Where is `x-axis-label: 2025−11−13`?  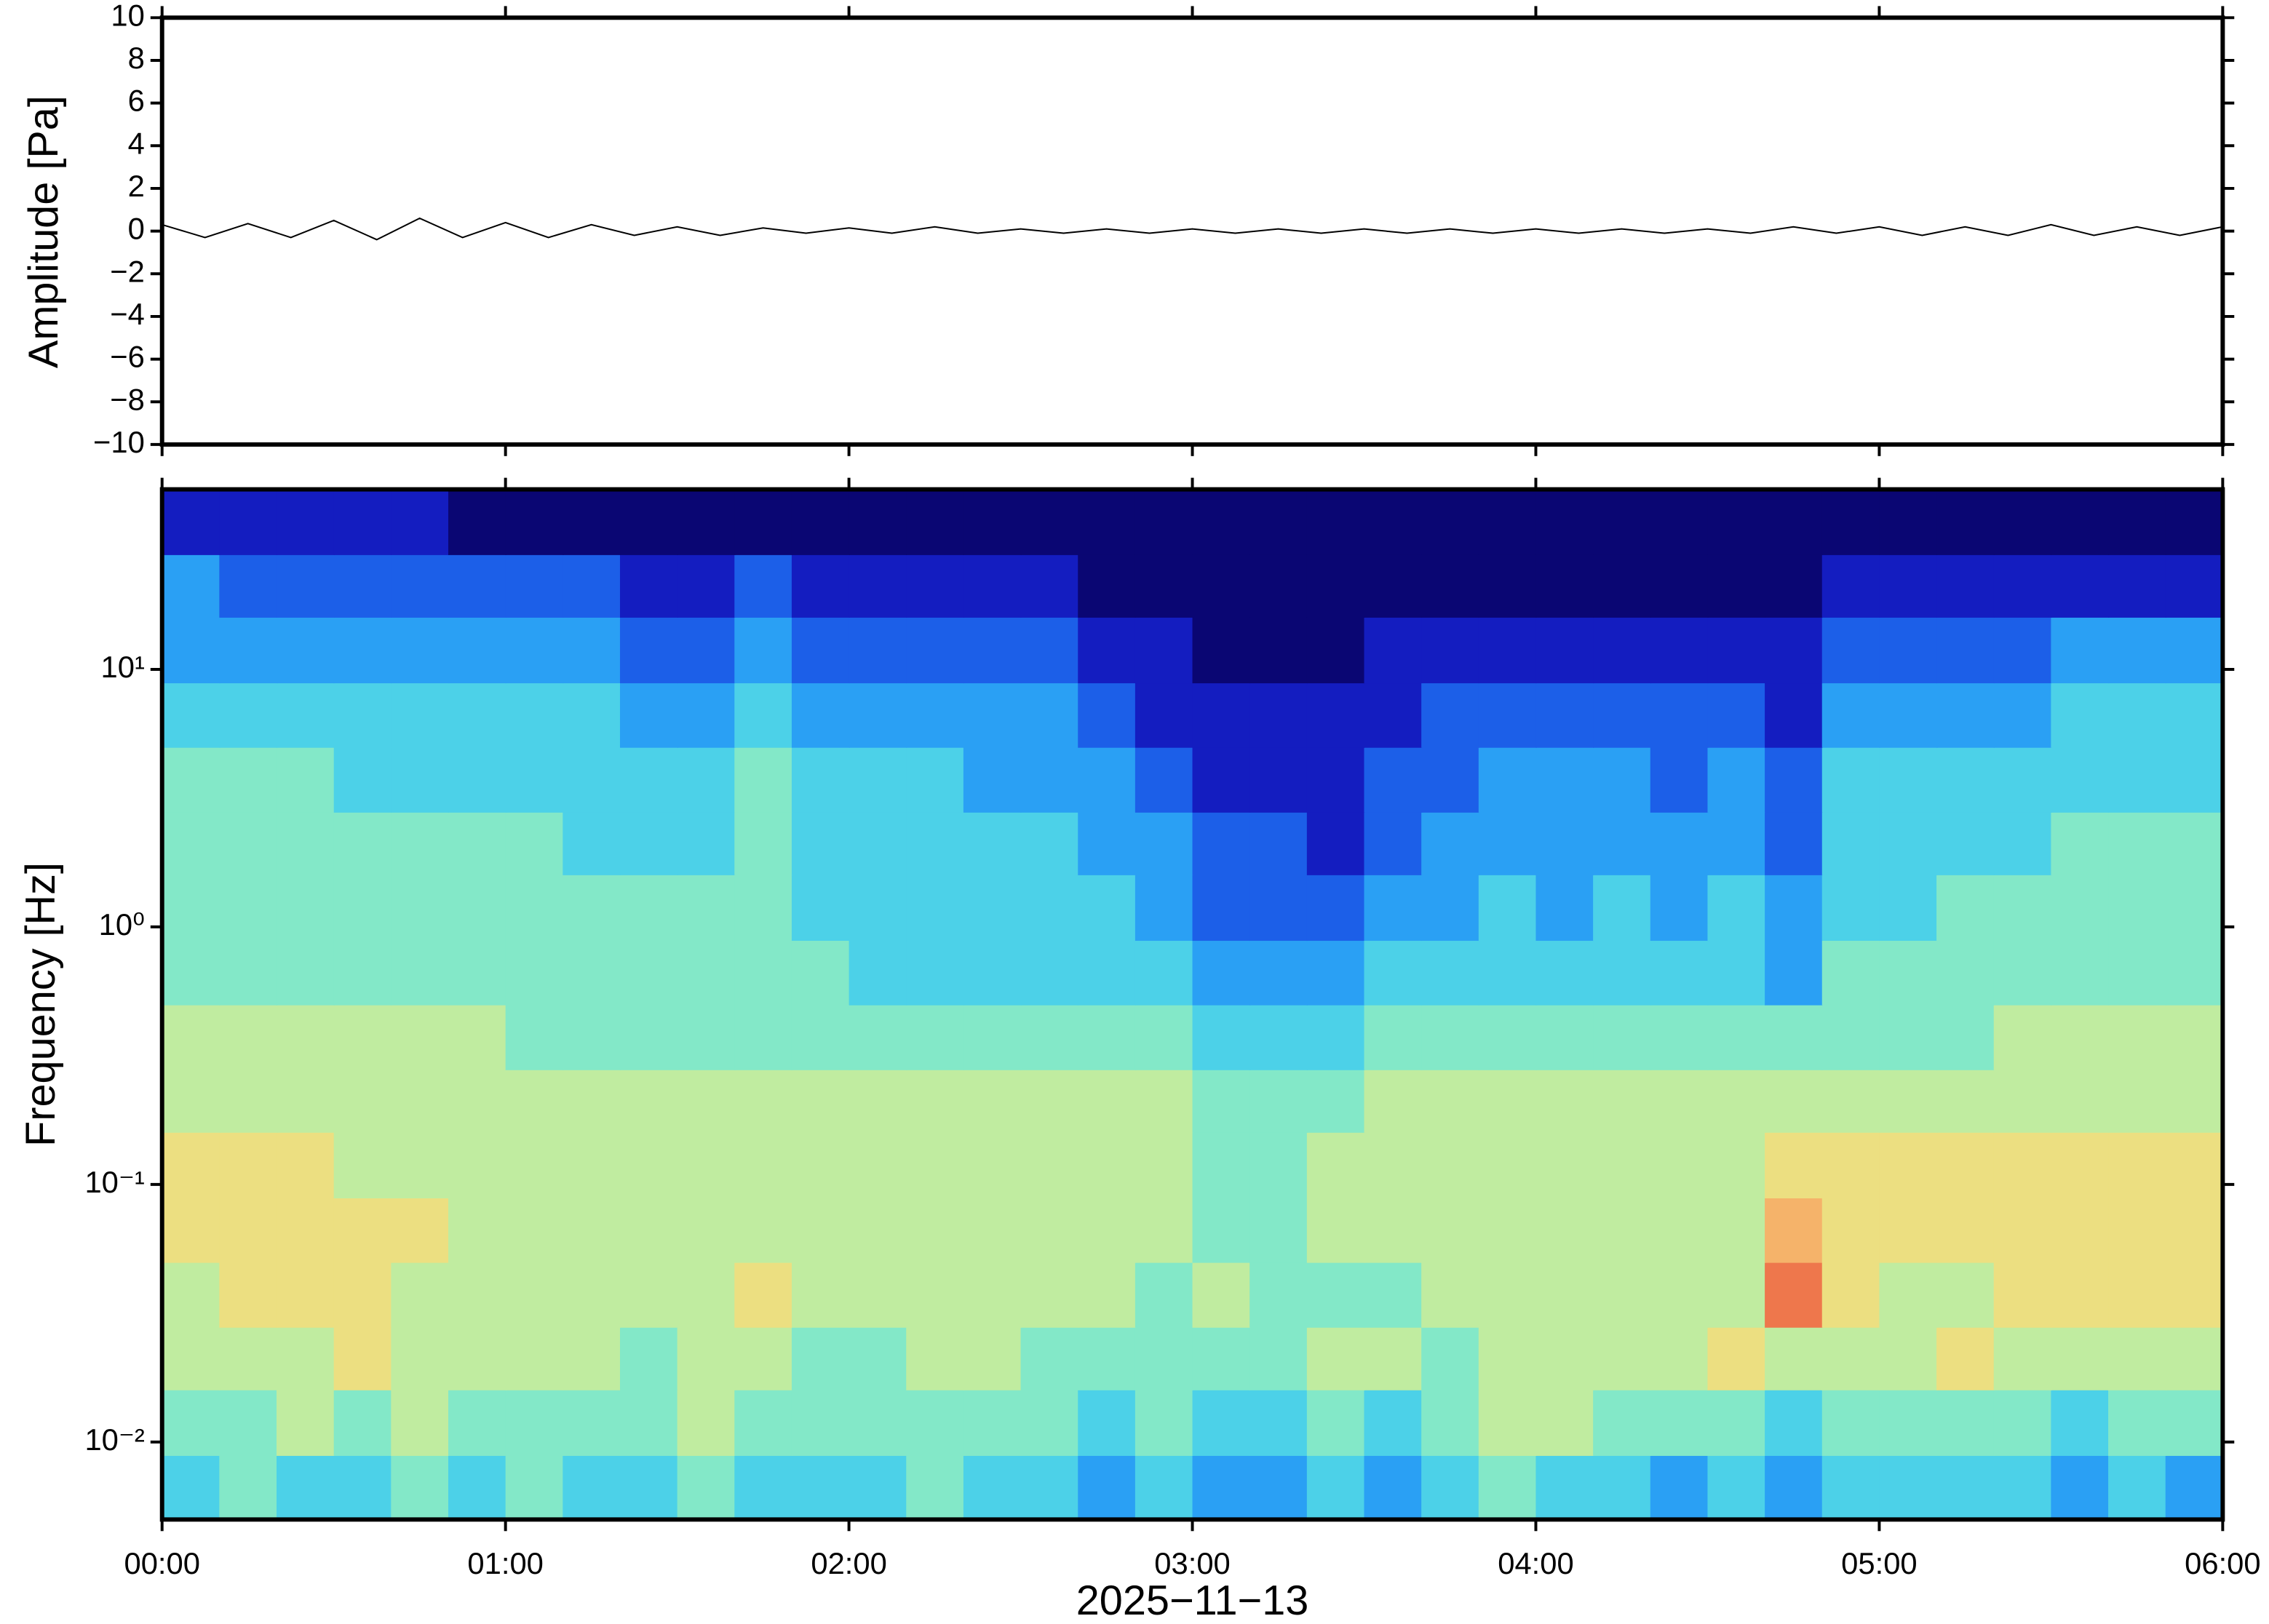 x-axis-label: 2025−11−13 is located at coordinates (1192, 1600).